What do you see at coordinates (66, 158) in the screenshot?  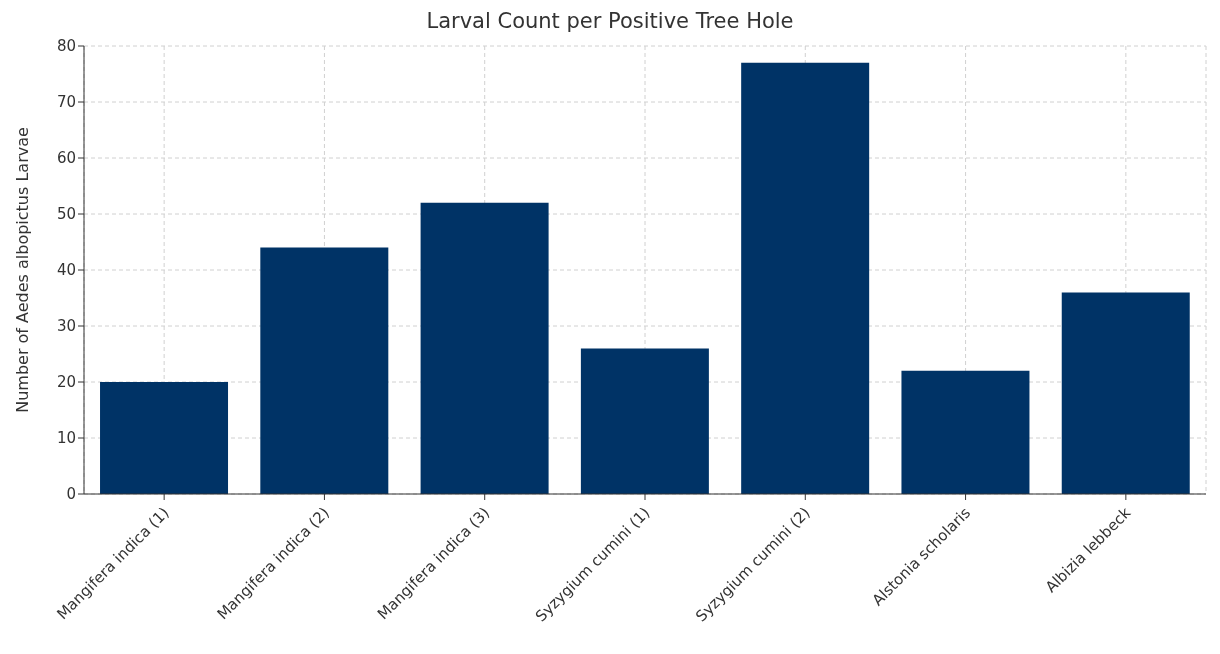 I see `y-tick-label: 60` at bounding box center [66, 158].